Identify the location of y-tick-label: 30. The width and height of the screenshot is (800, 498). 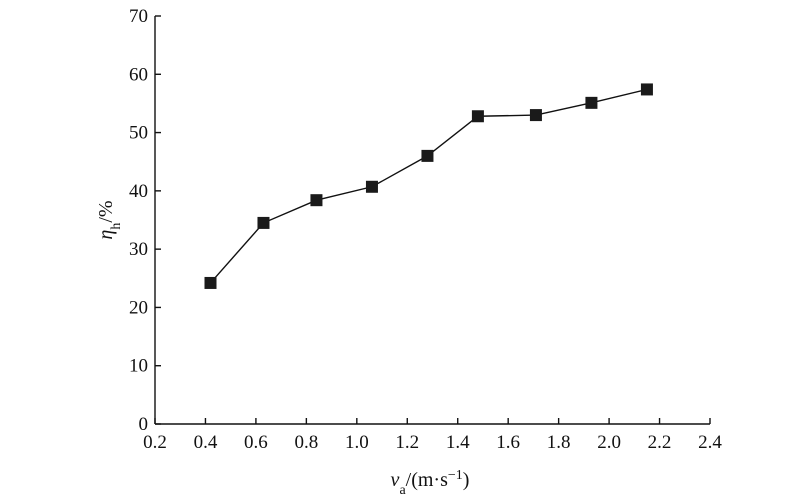
(138, 249).